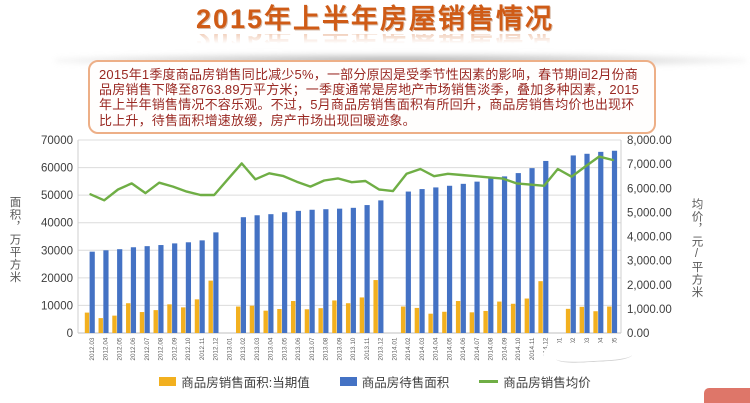 The width and height of the screenshot is (750, 403). Describe the element at coordinates (284, 349) in the screenshot. I see `svg-text: 2013.05` at that location.